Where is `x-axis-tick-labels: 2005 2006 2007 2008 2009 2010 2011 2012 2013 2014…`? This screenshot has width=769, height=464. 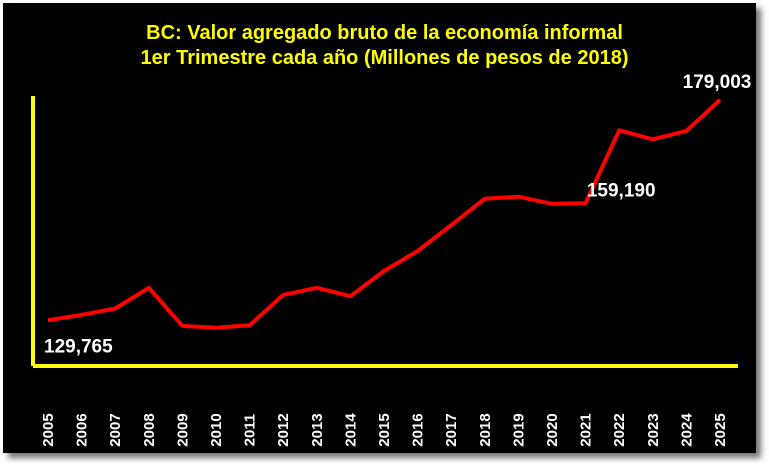 x-axis-tick-labels: 2005 2006 2007 2008 2009 2010 2011 2012 2013 2014… is located at coordinates (384, 430).